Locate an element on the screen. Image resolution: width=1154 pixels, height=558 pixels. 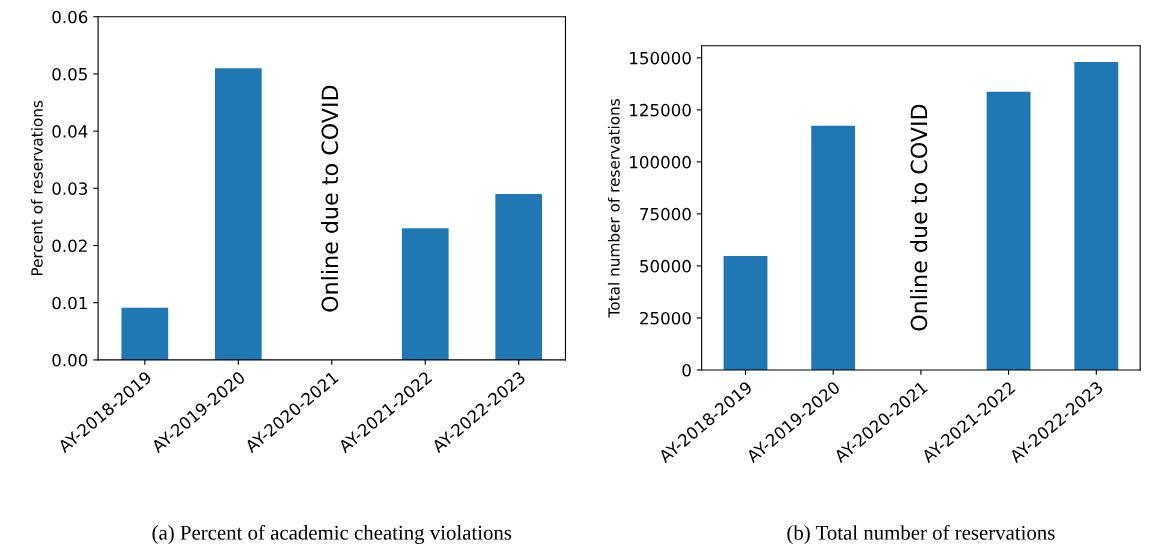
y-tick-label: 100000 is located at coordinates (660, 162).